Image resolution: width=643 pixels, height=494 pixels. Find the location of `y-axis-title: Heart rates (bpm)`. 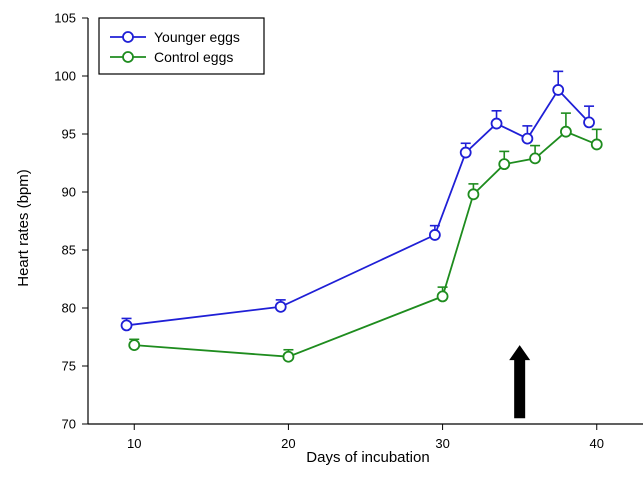

y-axis-title: Heart rates (bpm) is located at coordinates (23, 228).